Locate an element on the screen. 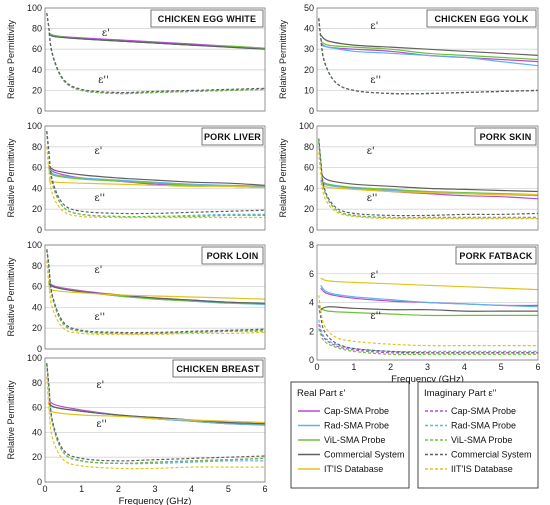 The width and height of the screenshot is (550, 505). y-tick-label: 30 is located at coordinates (309, 49).